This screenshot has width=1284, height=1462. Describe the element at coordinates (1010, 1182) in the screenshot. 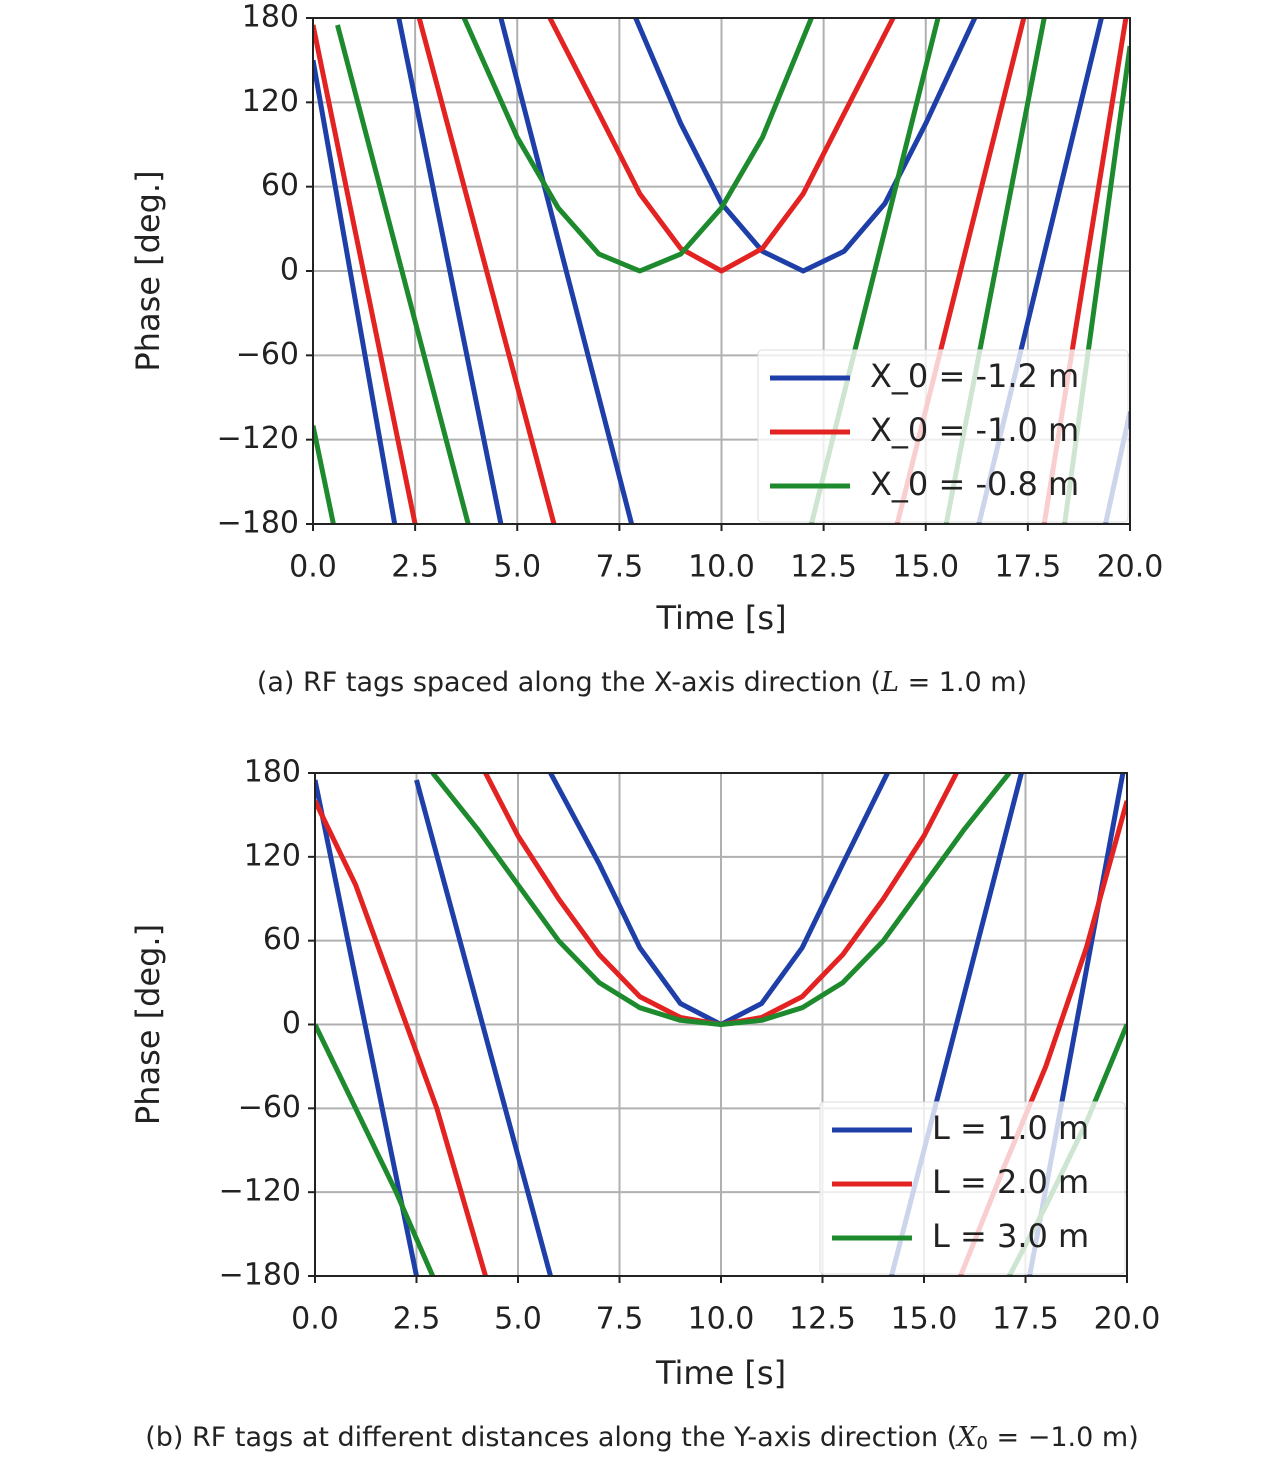

I see `legend-label: L = 2.0 m` at that location.